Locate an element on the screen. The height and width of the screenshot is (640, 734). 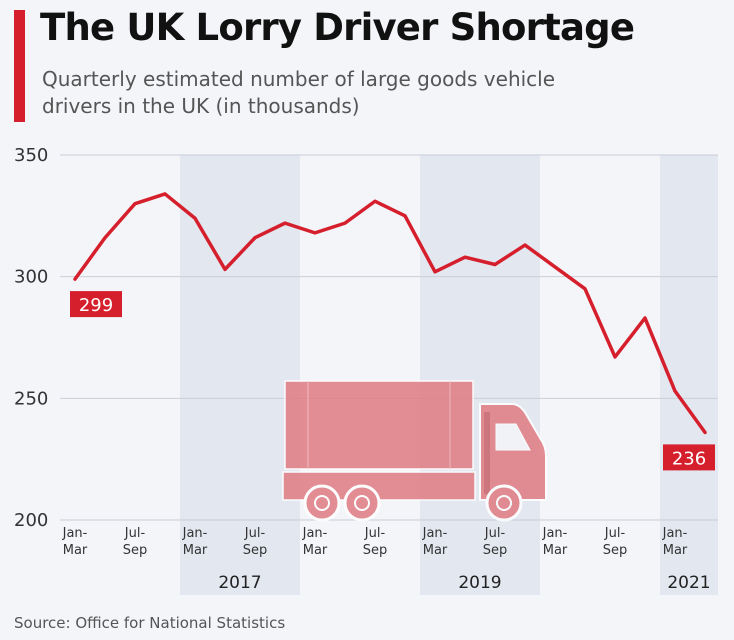
year-label: 2019 is located at coordinates (479, 583).